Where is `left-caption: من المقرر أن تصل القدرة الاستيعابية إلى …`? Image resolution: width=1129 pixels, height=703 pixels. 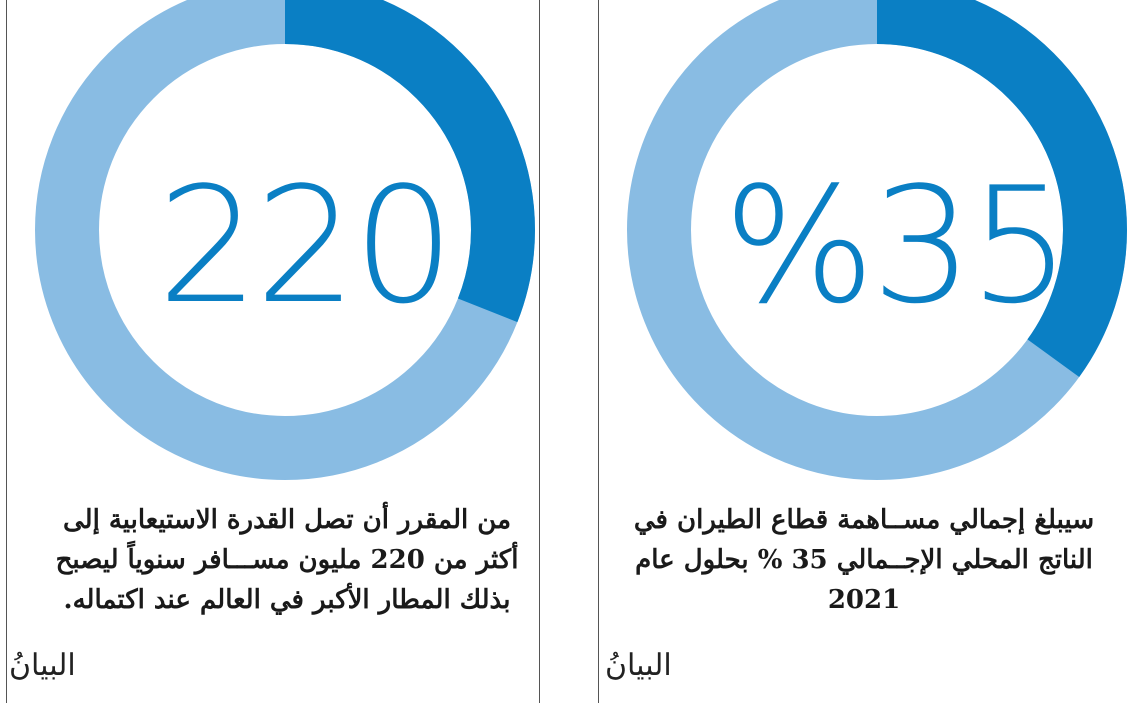 left-caption: من المقرر أن تصل القدرة الاستيعابية إلى … is located at coordinates (287, 560).